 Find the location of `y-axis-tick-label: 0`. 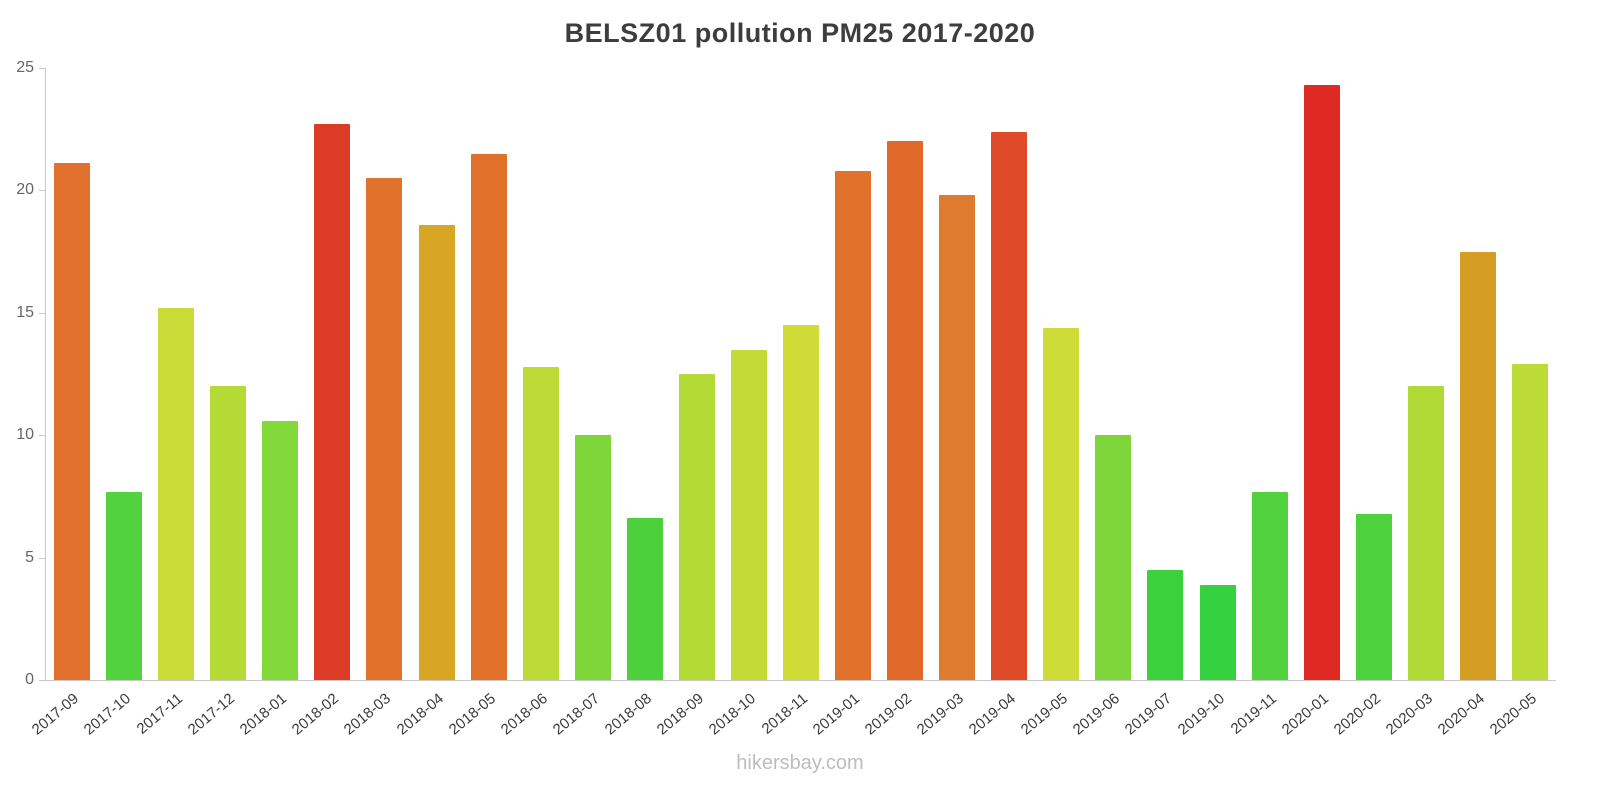

y-axis-tick-label: 0 is located at coordinates (29, 679).